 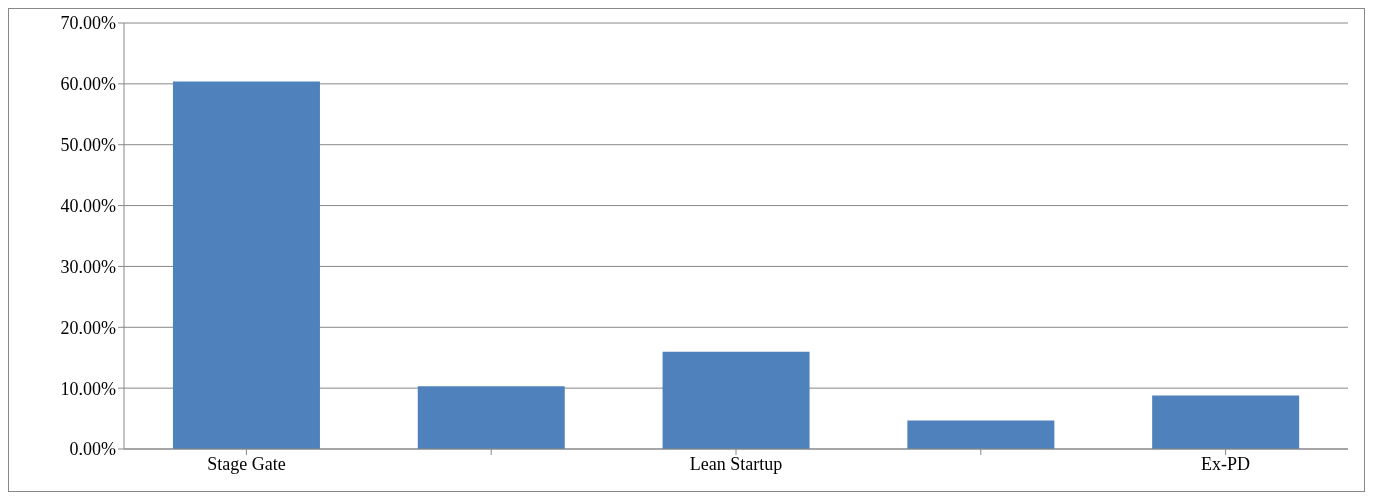 I want to click on x-tick-label: Stage Gate, so click(x=246, y=463).